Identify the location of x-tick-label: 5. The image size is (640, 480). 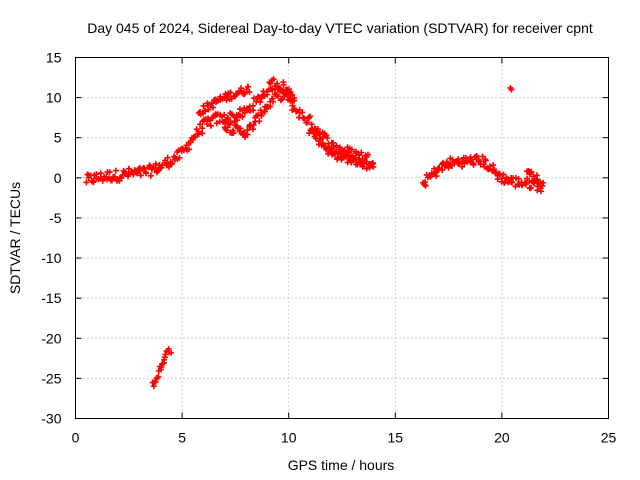
(182, 438).